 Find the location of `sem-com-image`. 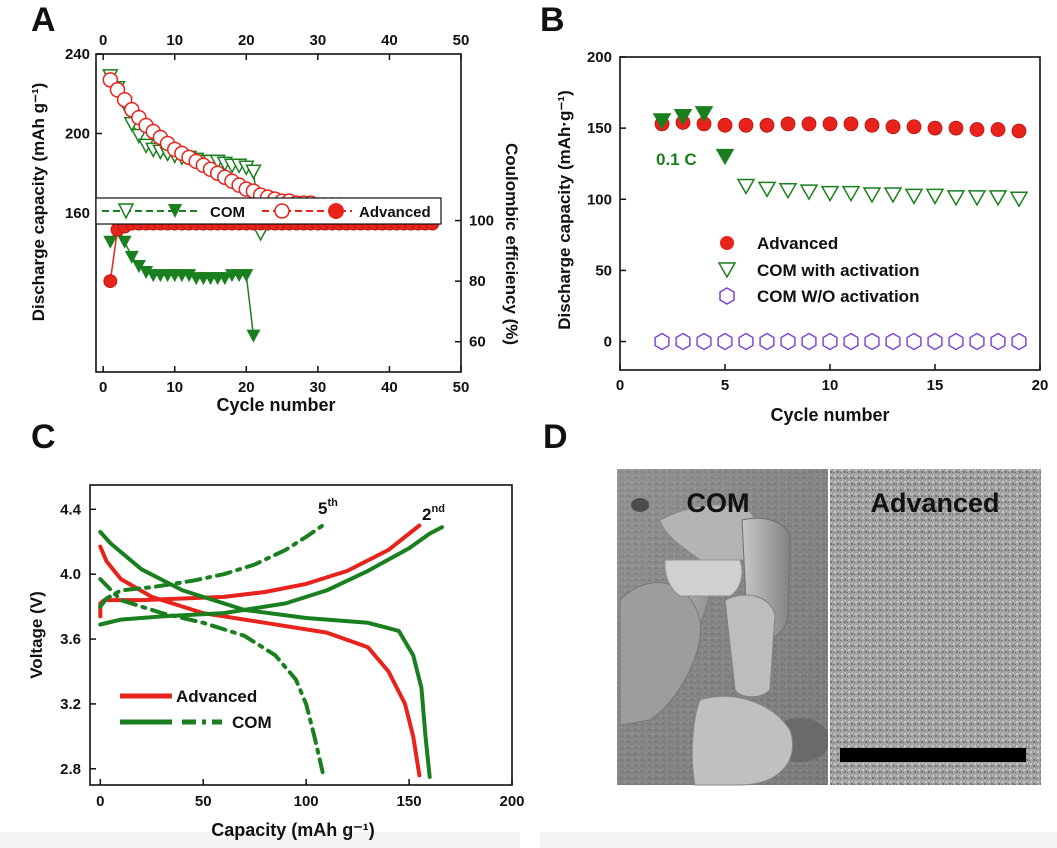

sem-com-image is located at coordinates (723, 627).